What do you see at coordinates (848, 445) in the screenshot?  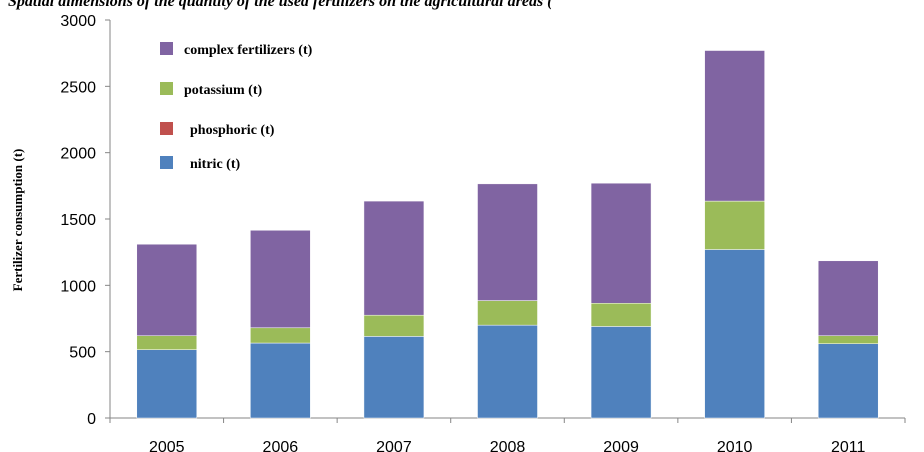 I see `x-tick-label: 2011` at bounding box center [848, 445].